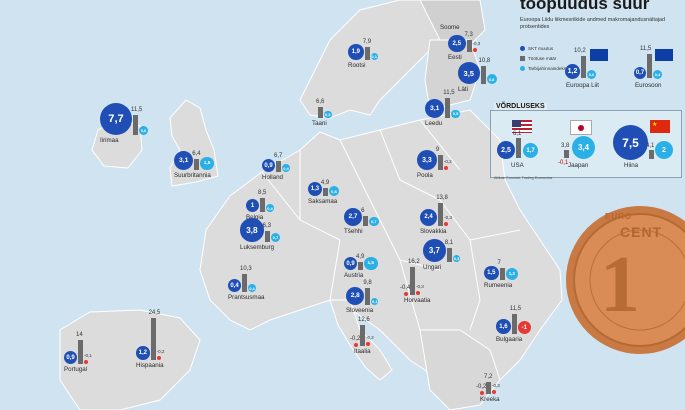 Image resolution: width=685 pixels, height=410 pixels. I want to click on country-austria-cpi-bubble: 1,5, so click(371, 263).